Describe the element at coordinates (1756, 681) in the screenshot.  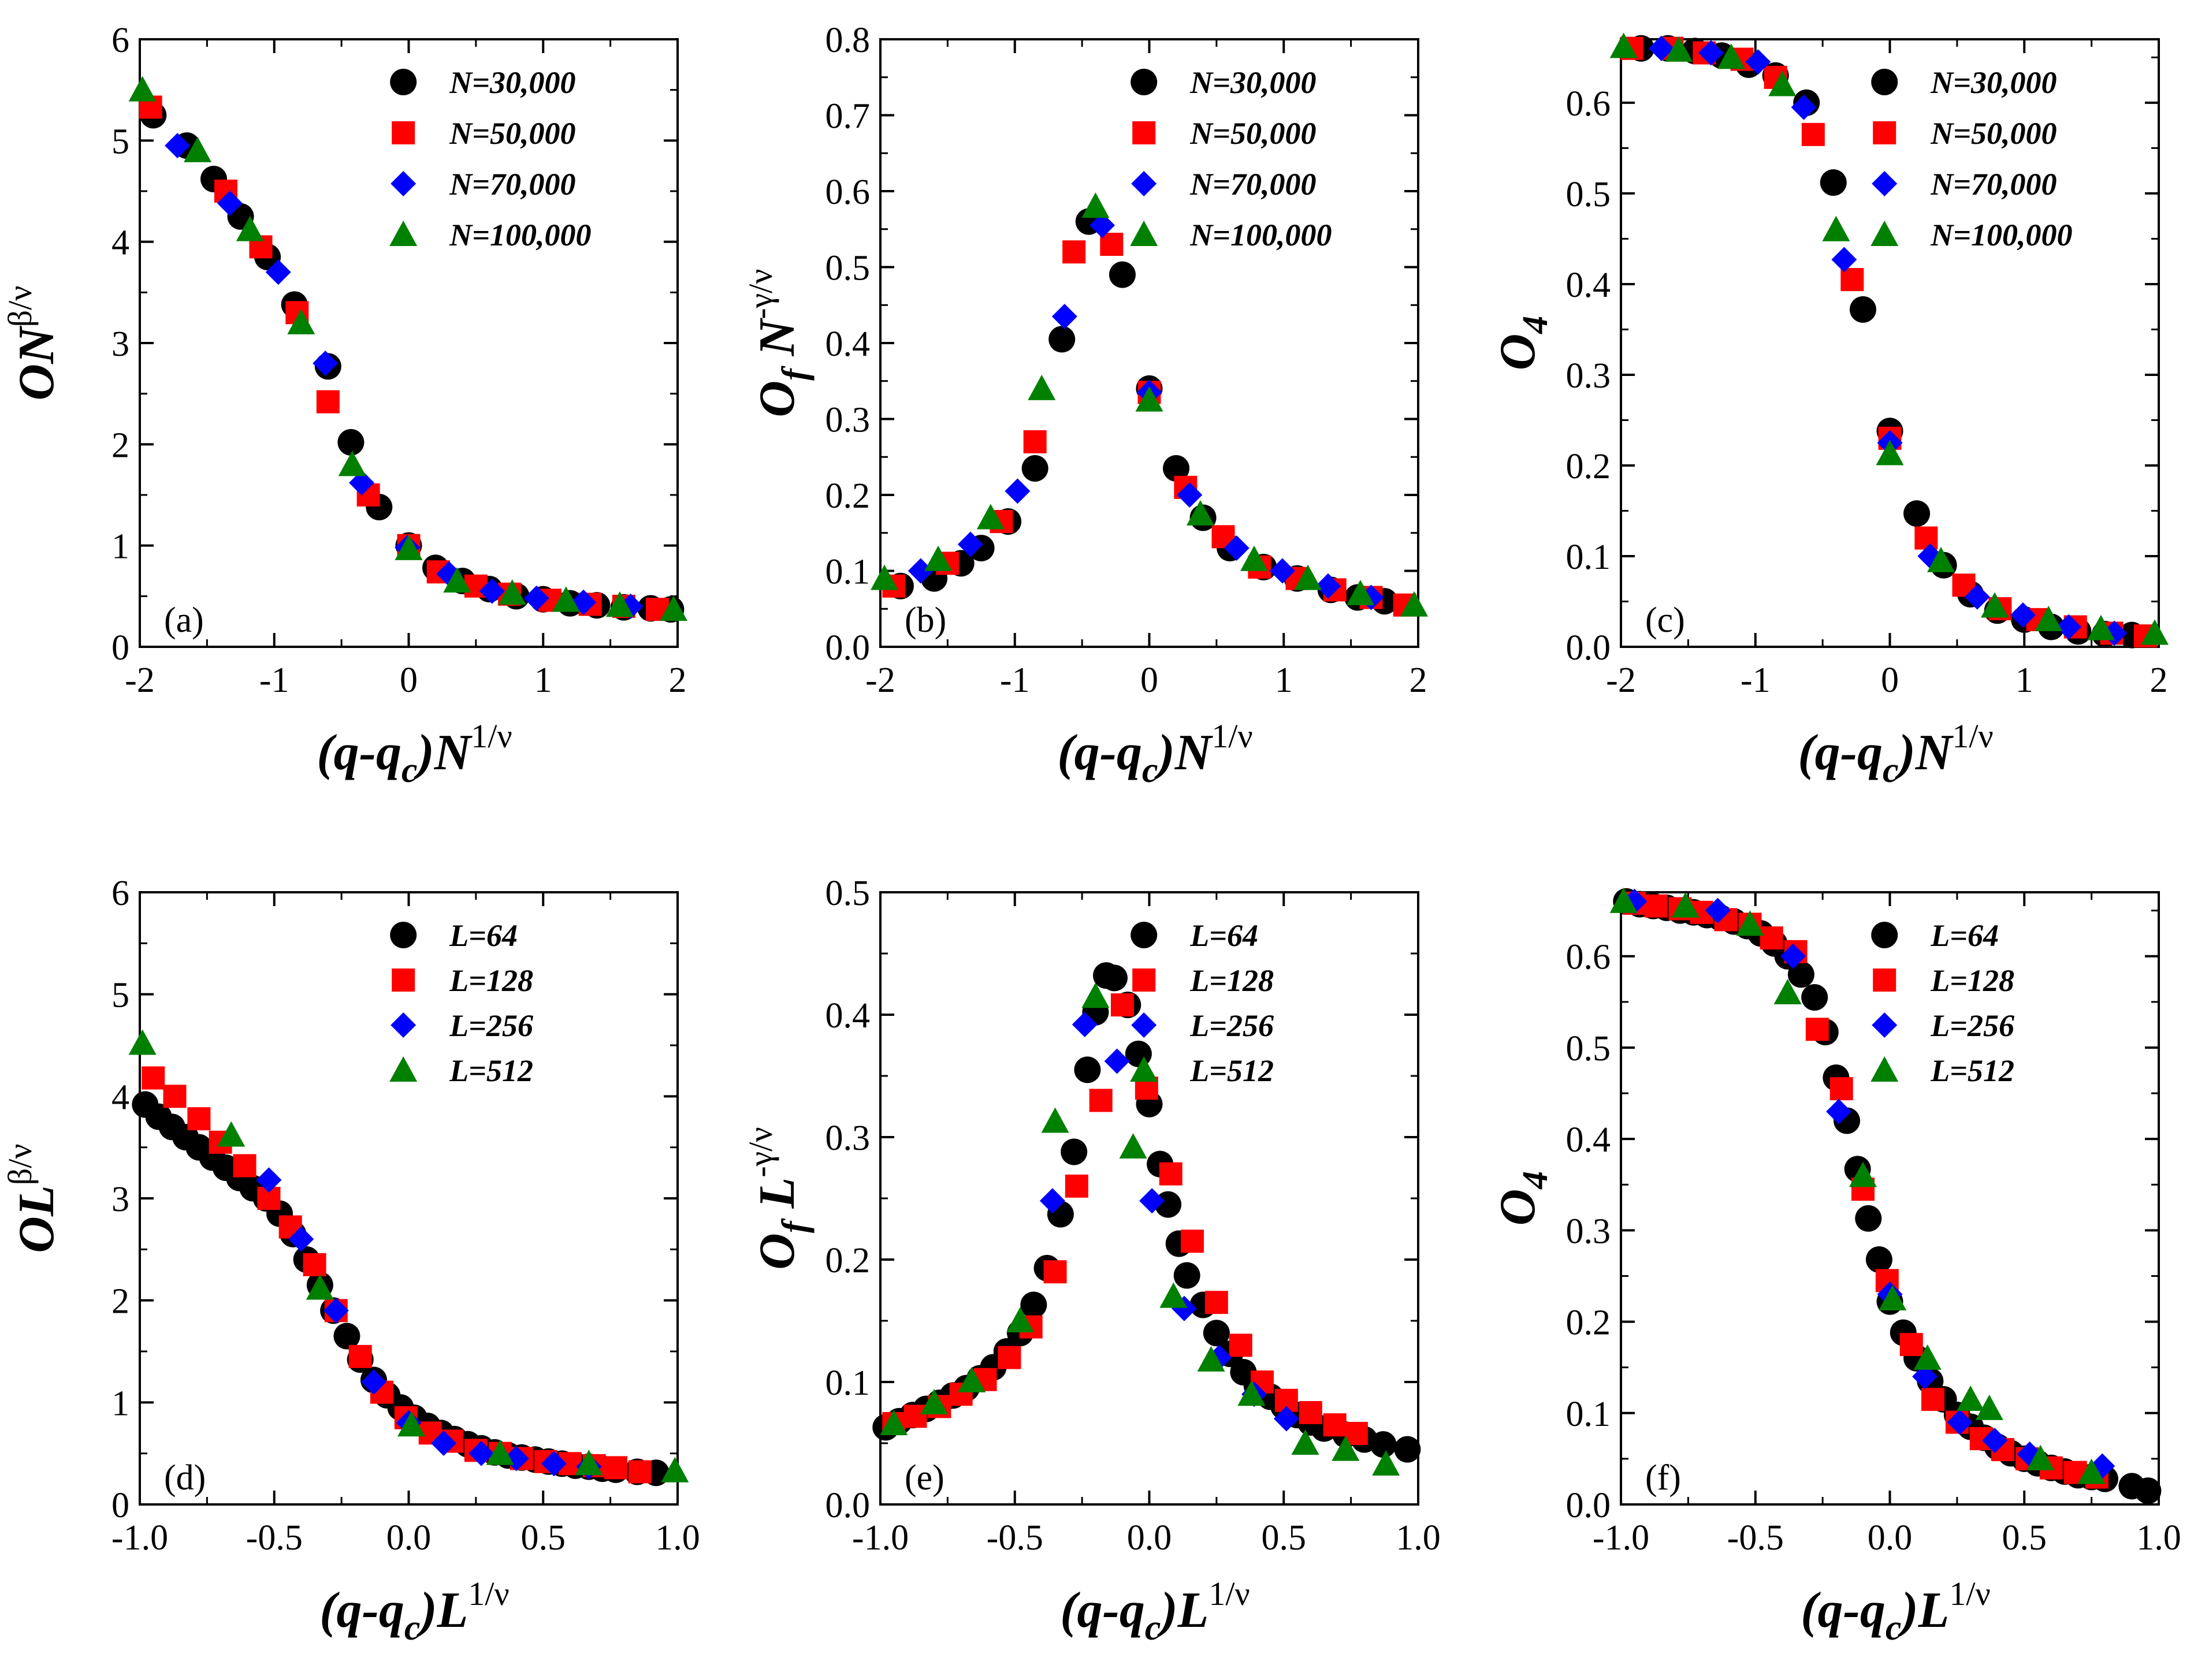
I see `x-tick-label: -1` at that location.